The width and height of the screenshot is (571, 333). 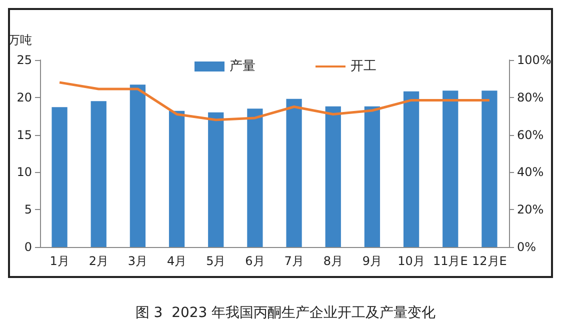 I want to click on y-tick-label: 25, so click(x=24, y=60).